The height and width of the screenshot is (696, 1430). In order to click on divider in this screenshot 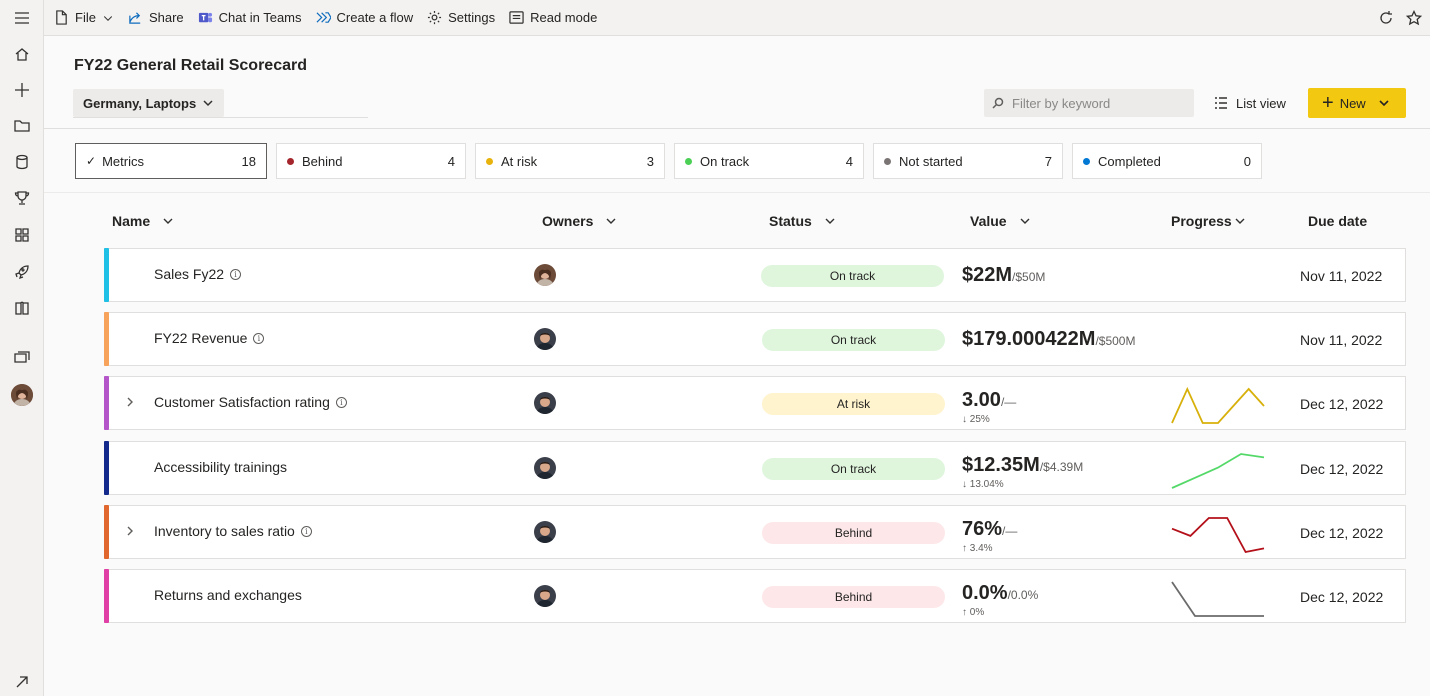, I will do `click(737, 128)`.